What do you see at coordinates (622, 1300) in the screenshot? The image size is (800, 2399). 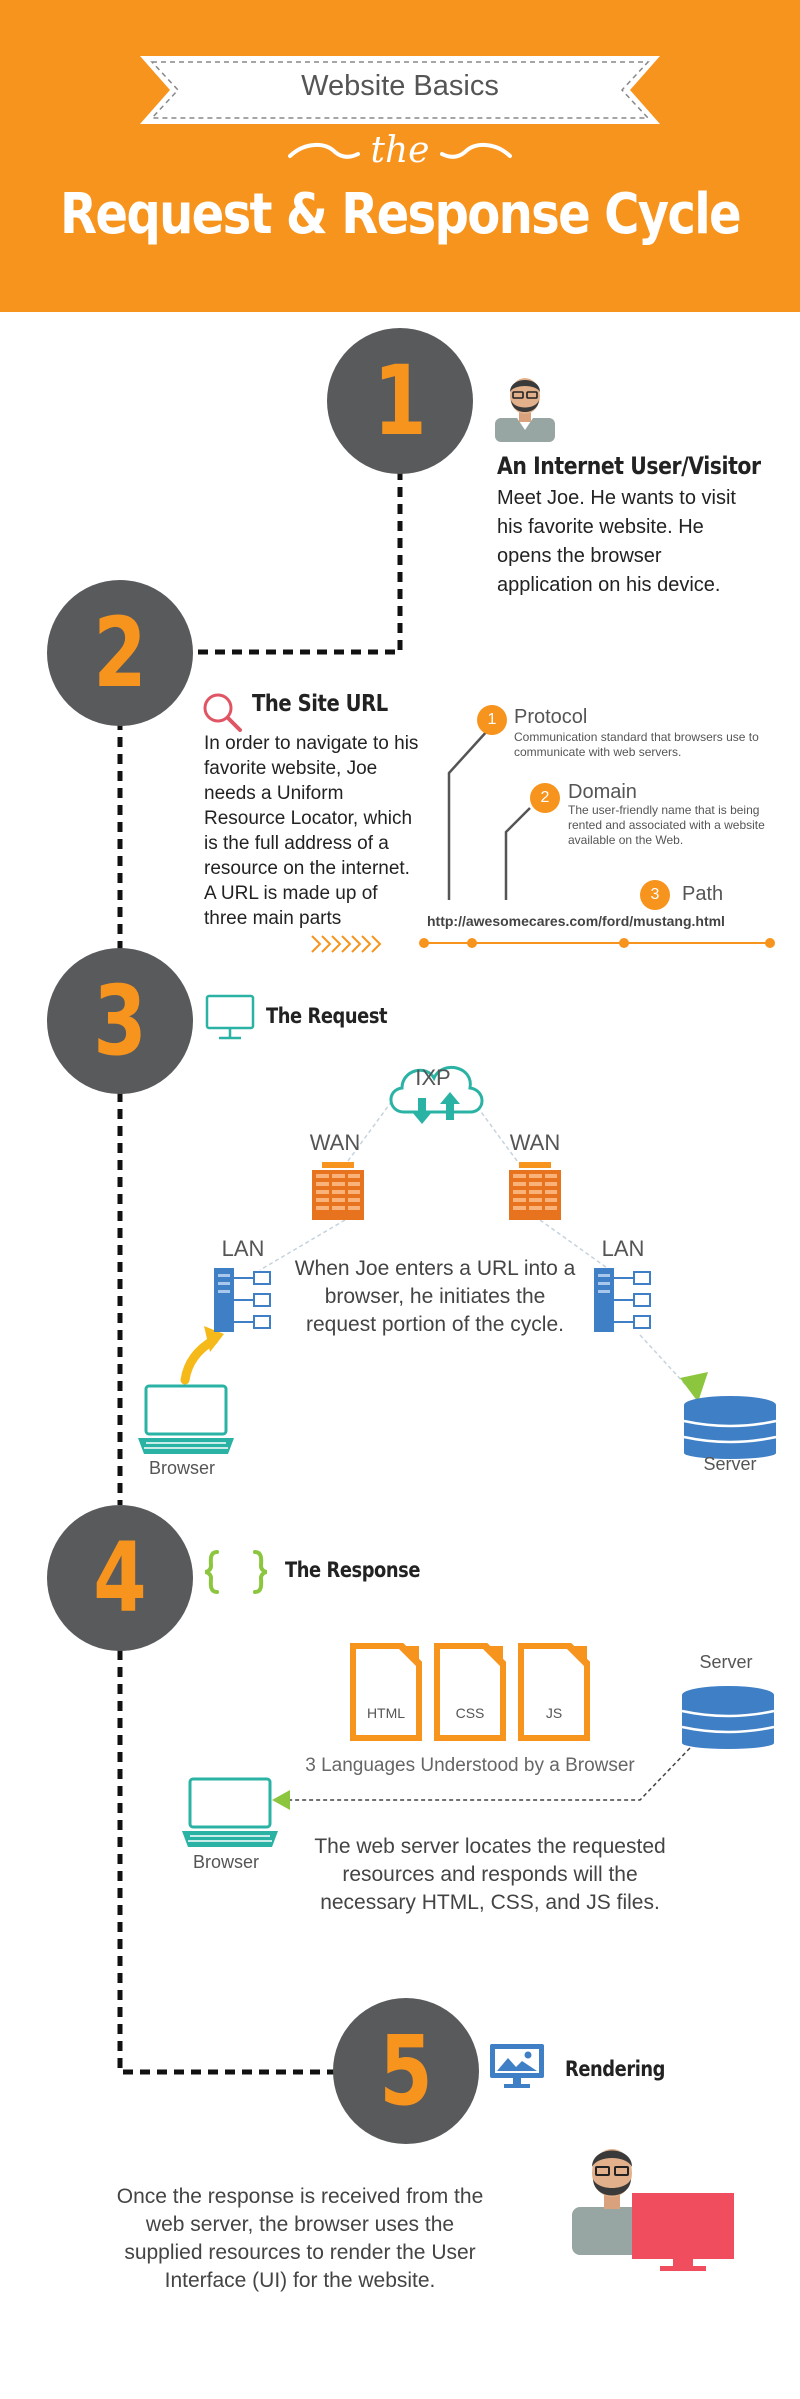 I see `lan-right-icon` at bounding box center [622, 1300].